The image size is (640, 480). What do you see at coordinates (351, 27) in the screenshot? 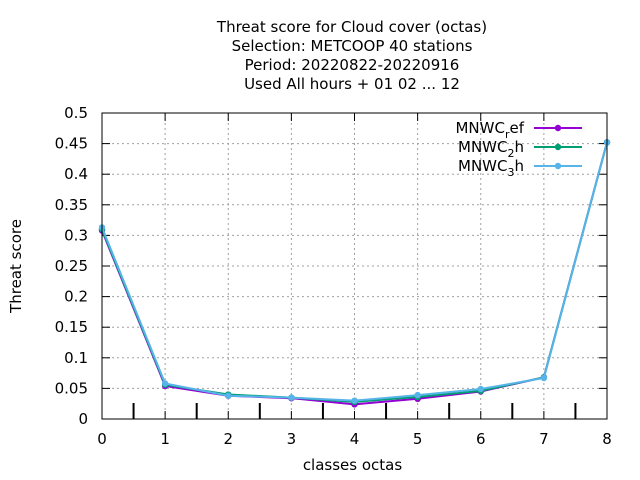
I see `title-line-1: Threat score for Cloud cover (octas)` at bounding box center [351, 27].